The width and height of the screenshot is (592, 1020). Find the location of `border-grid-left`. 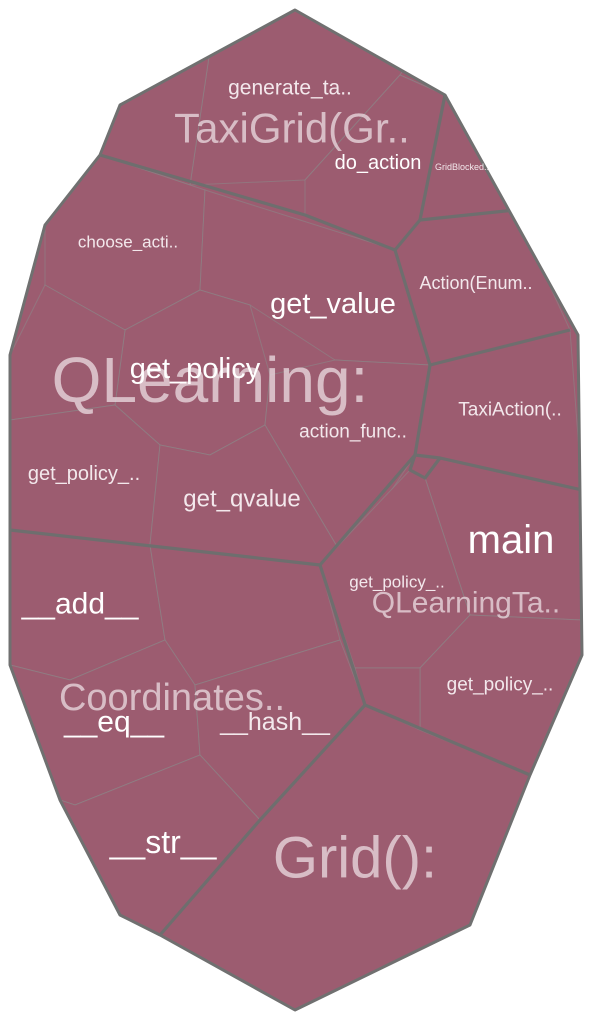

border-grid-left is located at coordinates (262, 820).